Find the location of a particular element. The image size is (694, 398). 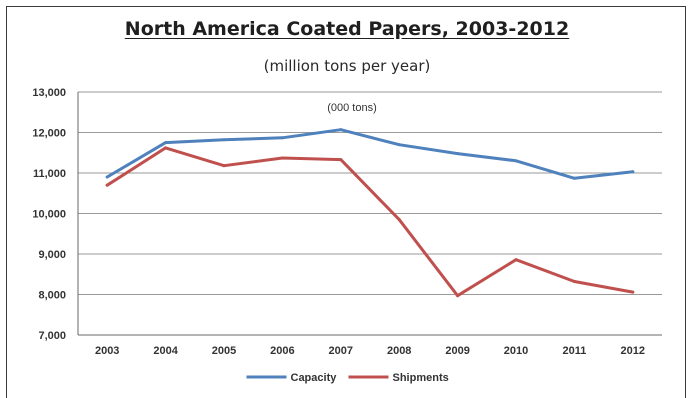

x-tick-label: 2007 is located at coordinates (341, 351).